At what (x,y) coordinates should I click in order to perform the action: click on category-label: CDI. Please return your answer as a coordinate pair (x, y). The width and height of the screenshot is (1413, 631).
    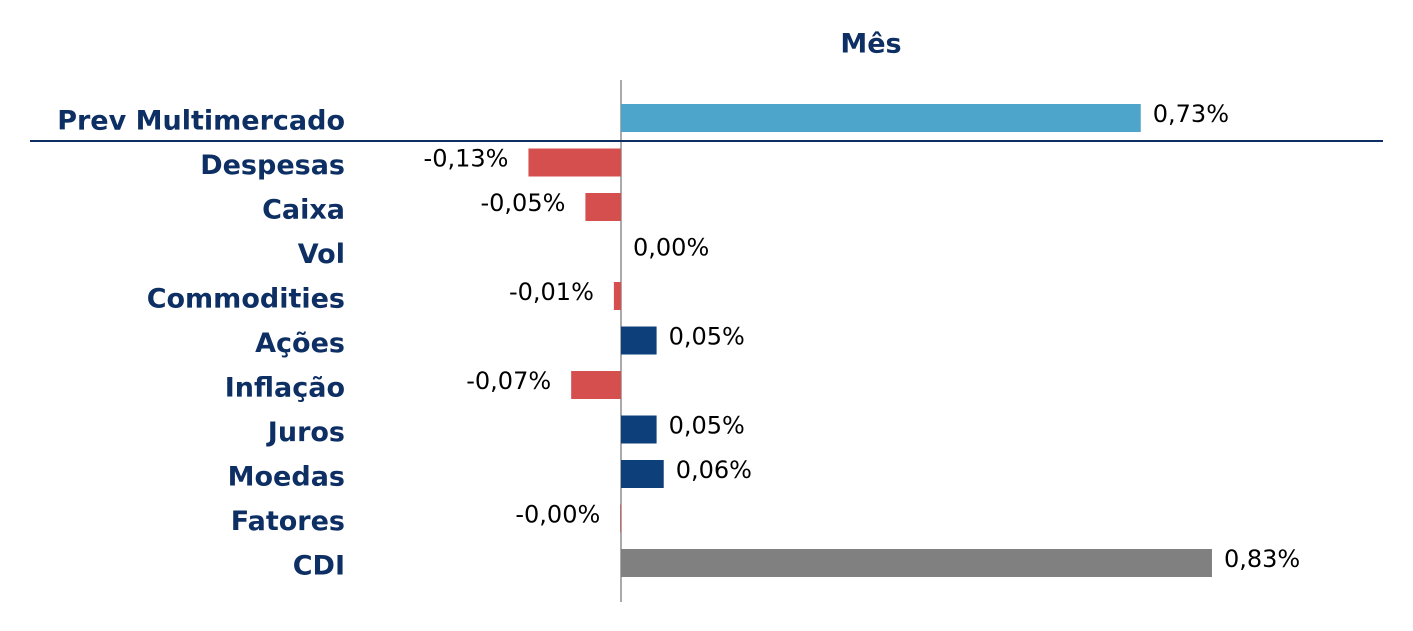
    Looking at the image, I should click on (319, 566).